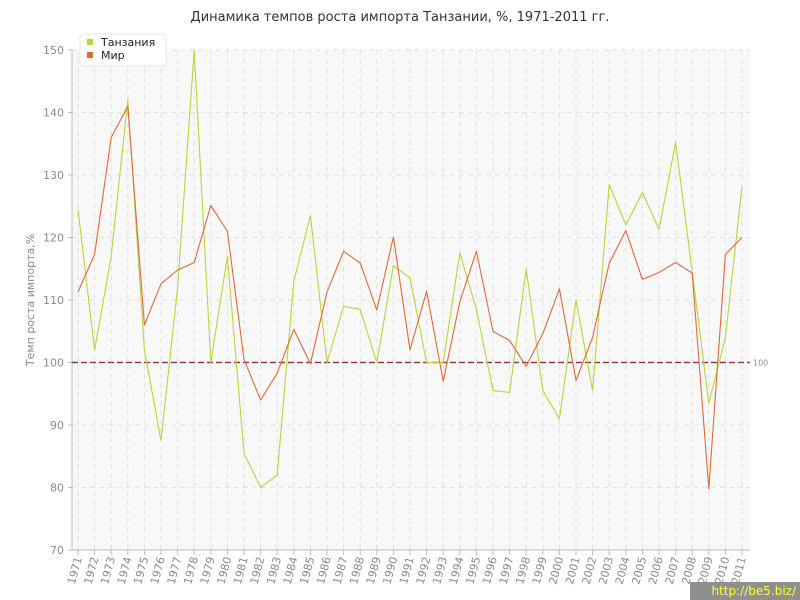 The image size is (800, 600). Describe the element at coordinates (57, 488) in the screenshot. I see `y-tick-label-80: 80` at that location.